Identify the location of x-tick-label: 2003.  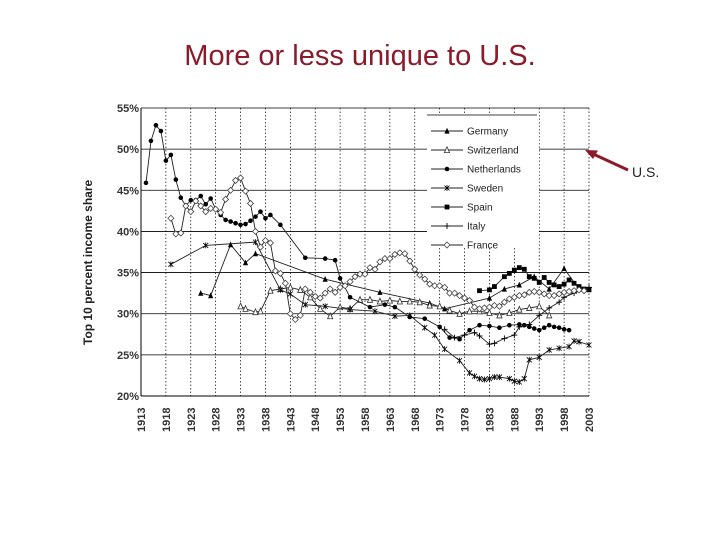
(590, 420).